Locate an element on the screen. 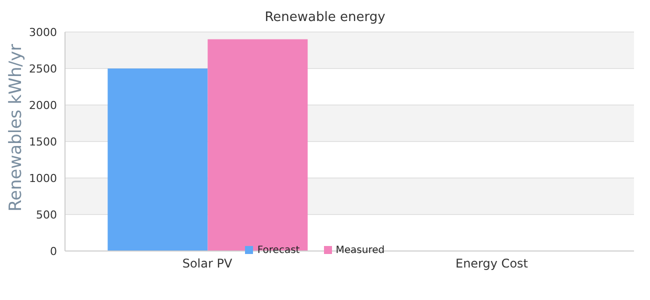 The height and width of the screenshot is (300, 650). y-tick-label: 500 is located at coordinates (46, 215).